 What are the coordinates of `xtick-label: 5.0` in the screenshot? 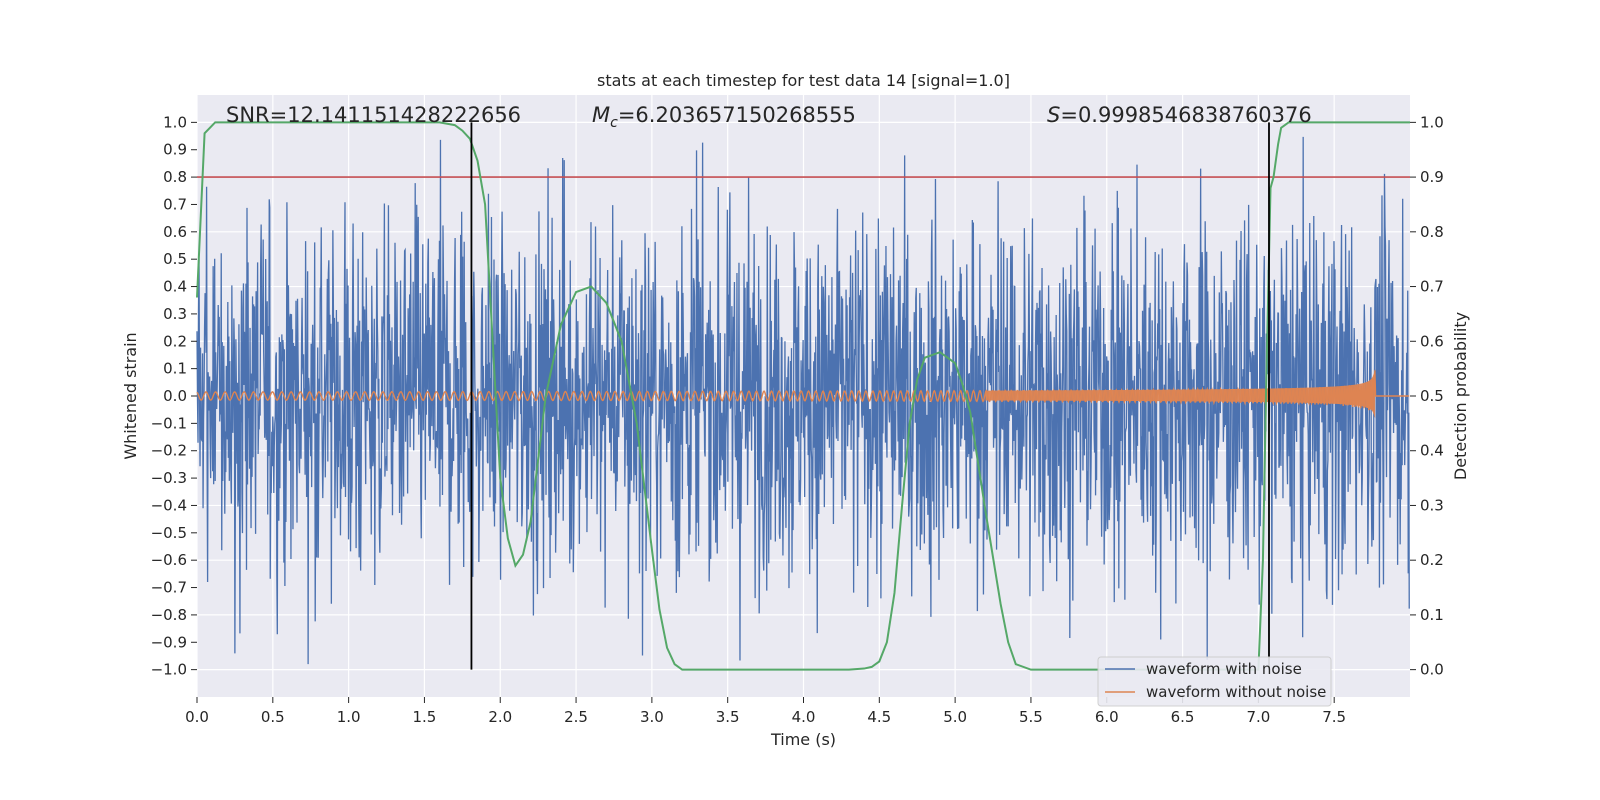 It's located at (955, 717).